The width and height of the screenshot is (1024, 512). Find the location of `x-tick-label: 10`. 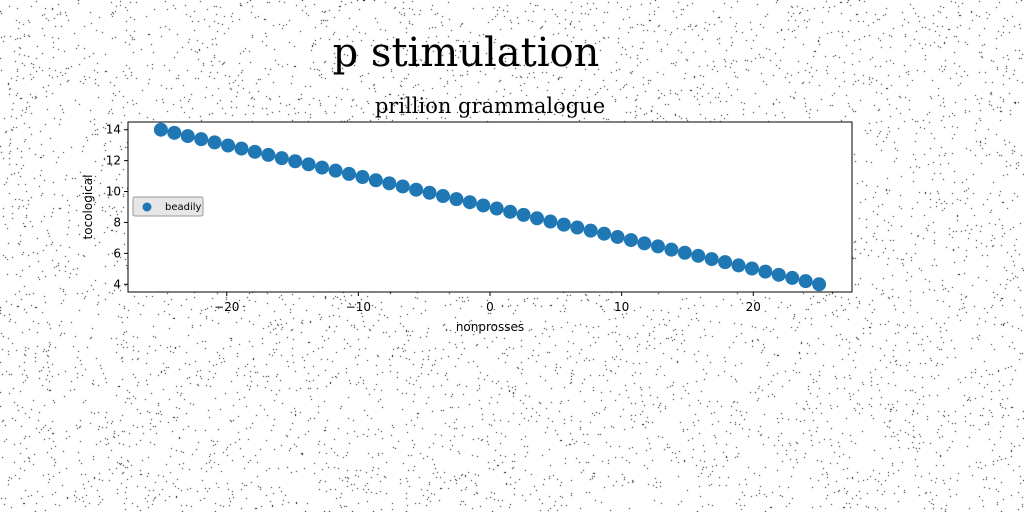

x-tick-label: 10 is located at coordinates (621, 307).